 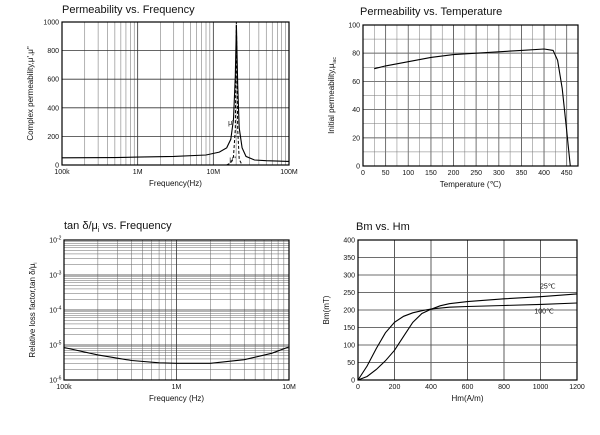 I want to click on chart-title: Permeability vs. Frequency, so click(x=128, y=10).